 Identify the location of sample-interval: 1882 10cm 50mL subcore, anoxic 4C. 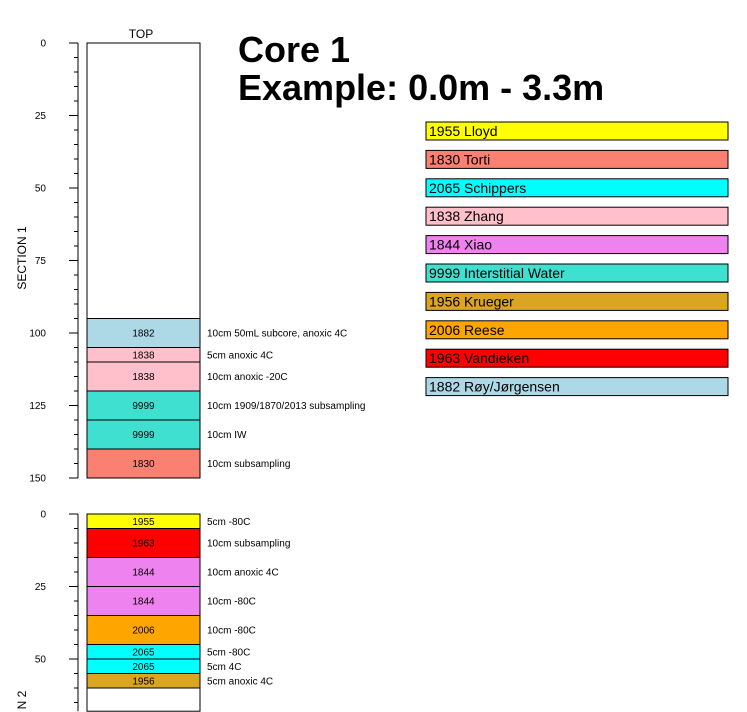
(216, 333).